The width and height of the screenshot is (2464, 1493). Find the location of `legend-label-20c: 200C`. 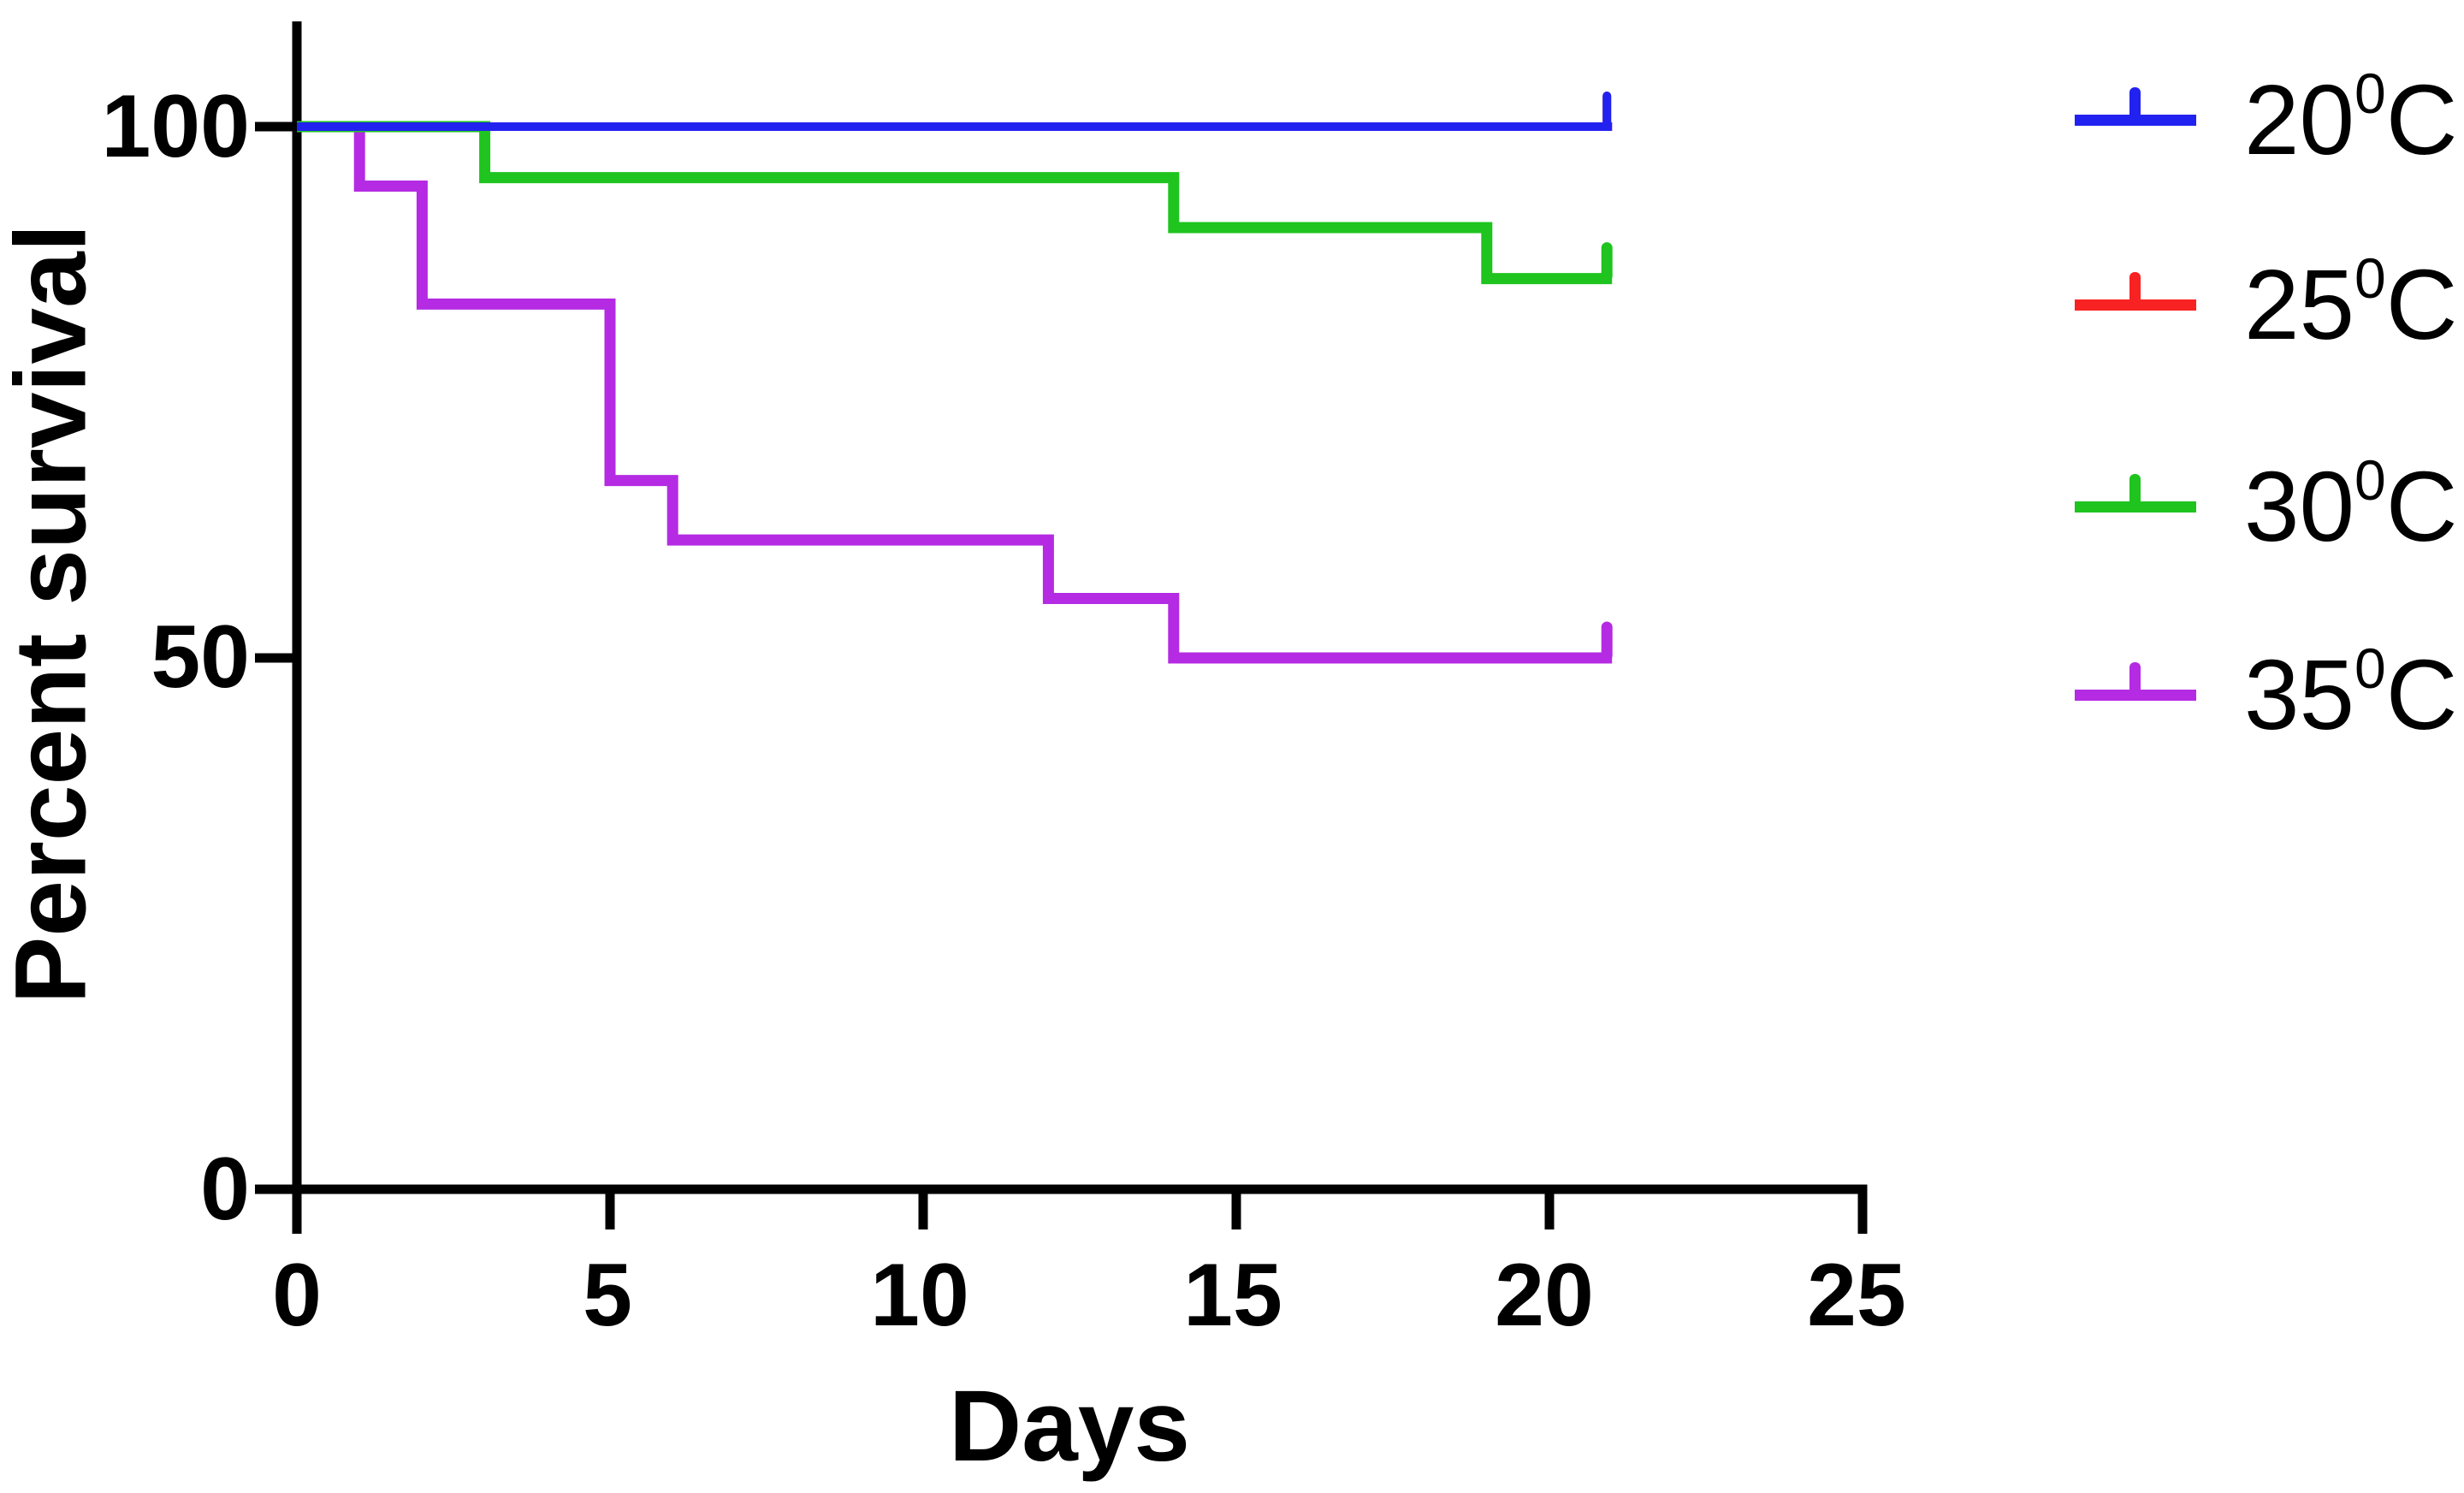

legend-label-20c: 200C is located at coordinates (2351, 118).